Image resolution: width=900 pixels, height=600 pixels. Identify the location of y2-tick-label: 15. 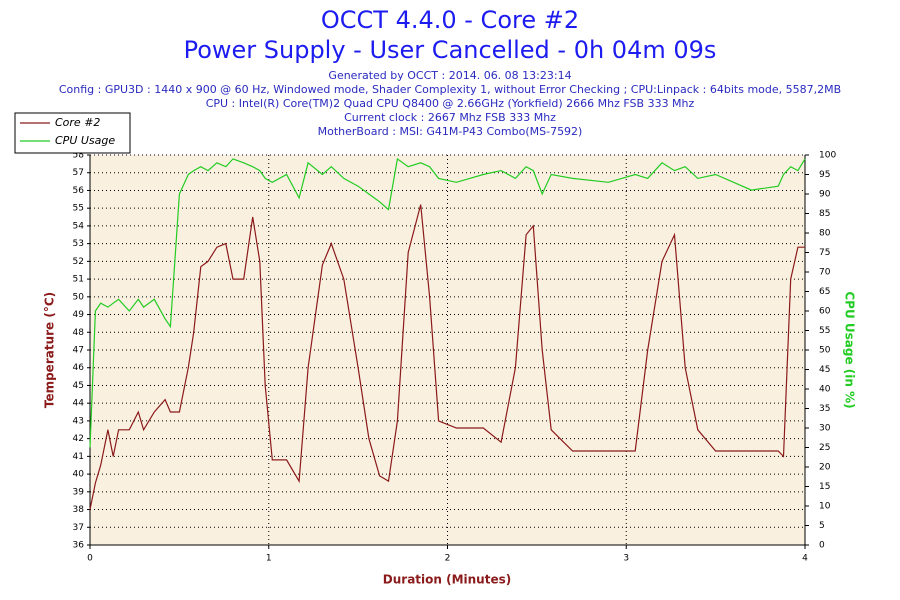
(824, 487).